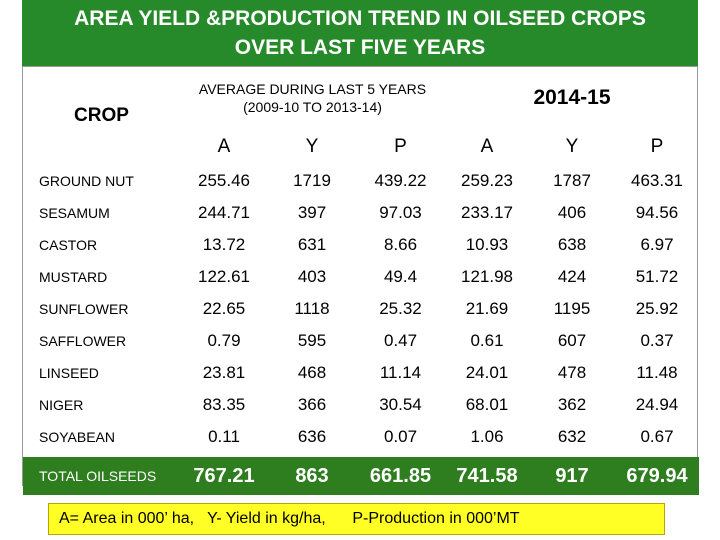  Describe the element at coordinates (312, 244) in the screenshot. I see `value-cell: 631` at that location.